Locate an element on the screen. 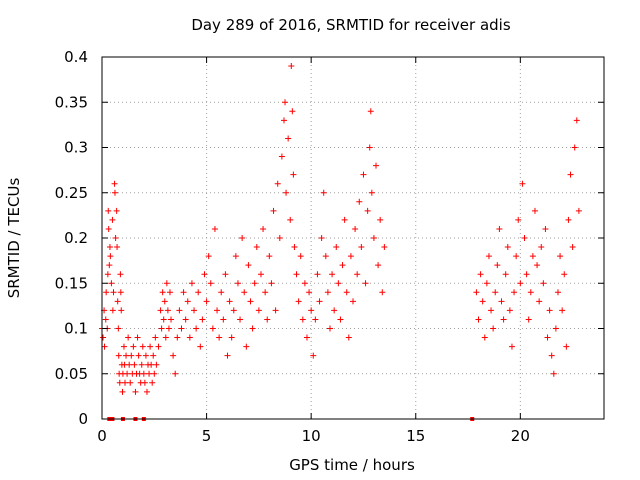  x-axis-title: GPS time / hours is located at coordinates (352, 465).